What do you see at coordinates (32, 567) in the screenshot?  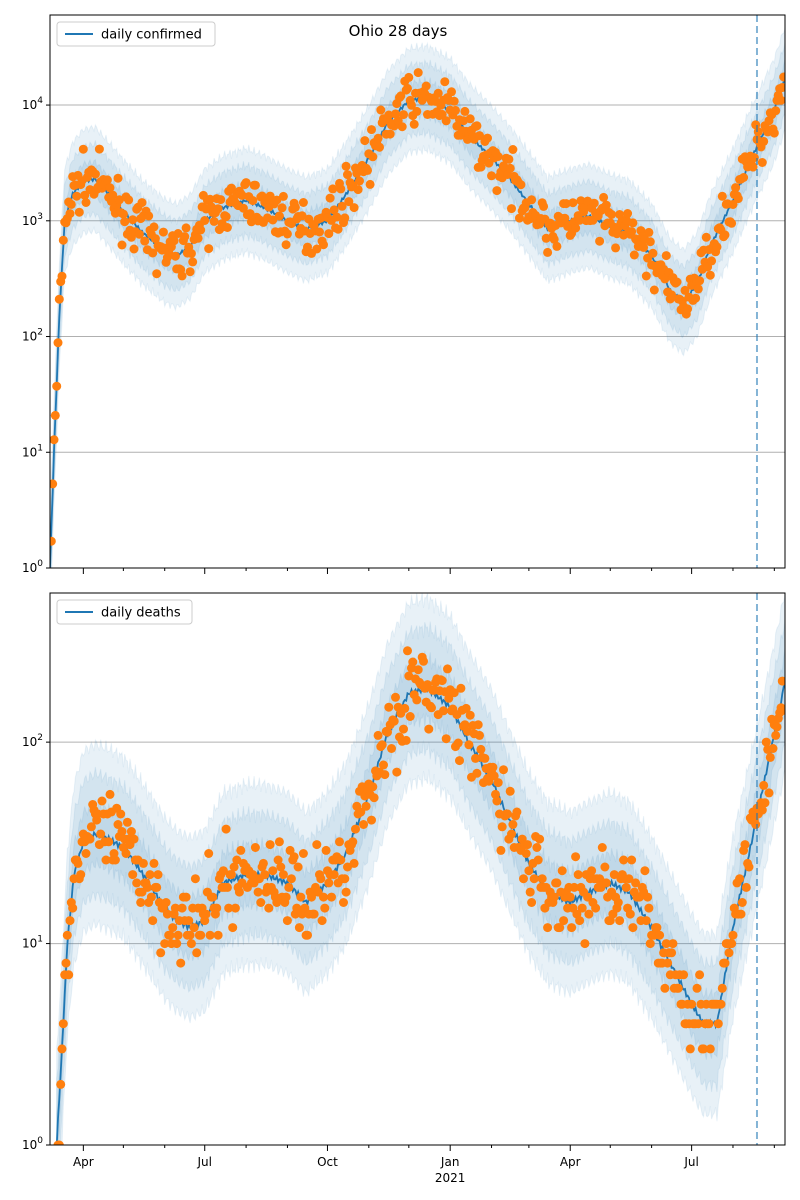 I see `y-tick-label: 10⁰` at bounding box center [32, 567].